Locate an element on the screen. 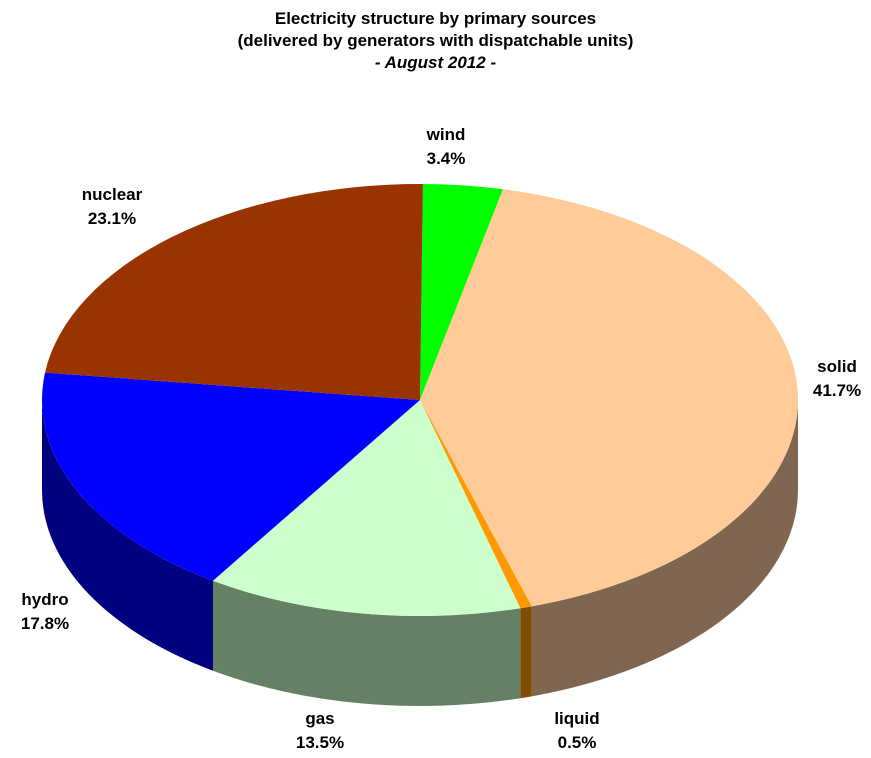  pie-slice-hydro is located at coordinates (231, 476).